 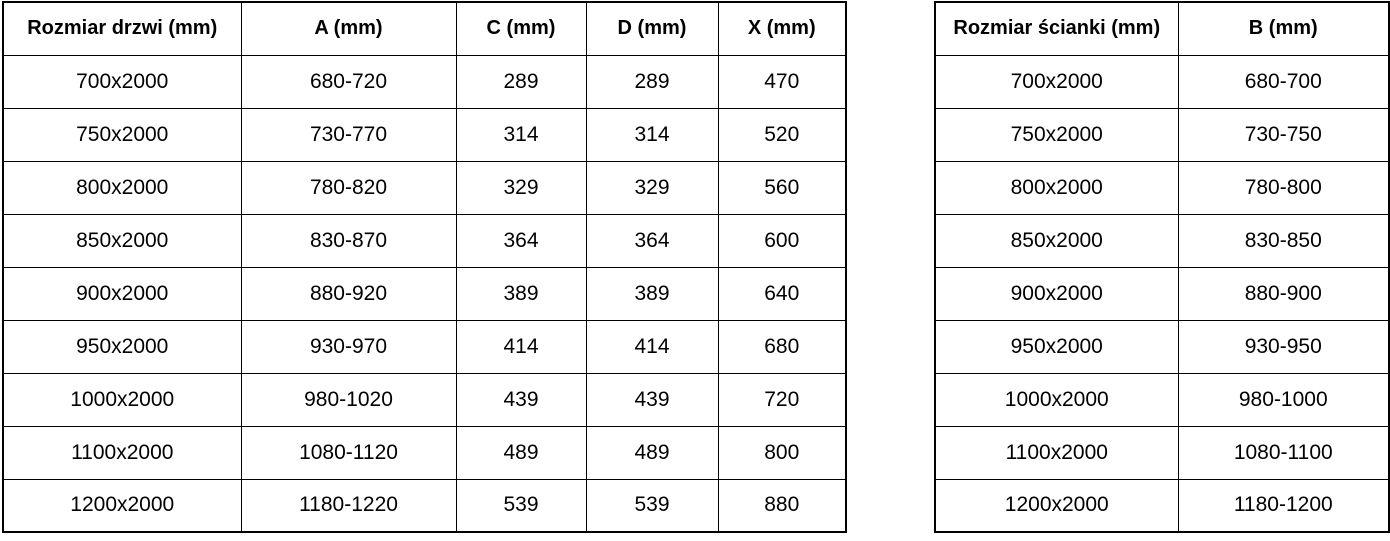 I want to click on table-row: 1100x2000 1080-1100, so click(x=1162, y=452).